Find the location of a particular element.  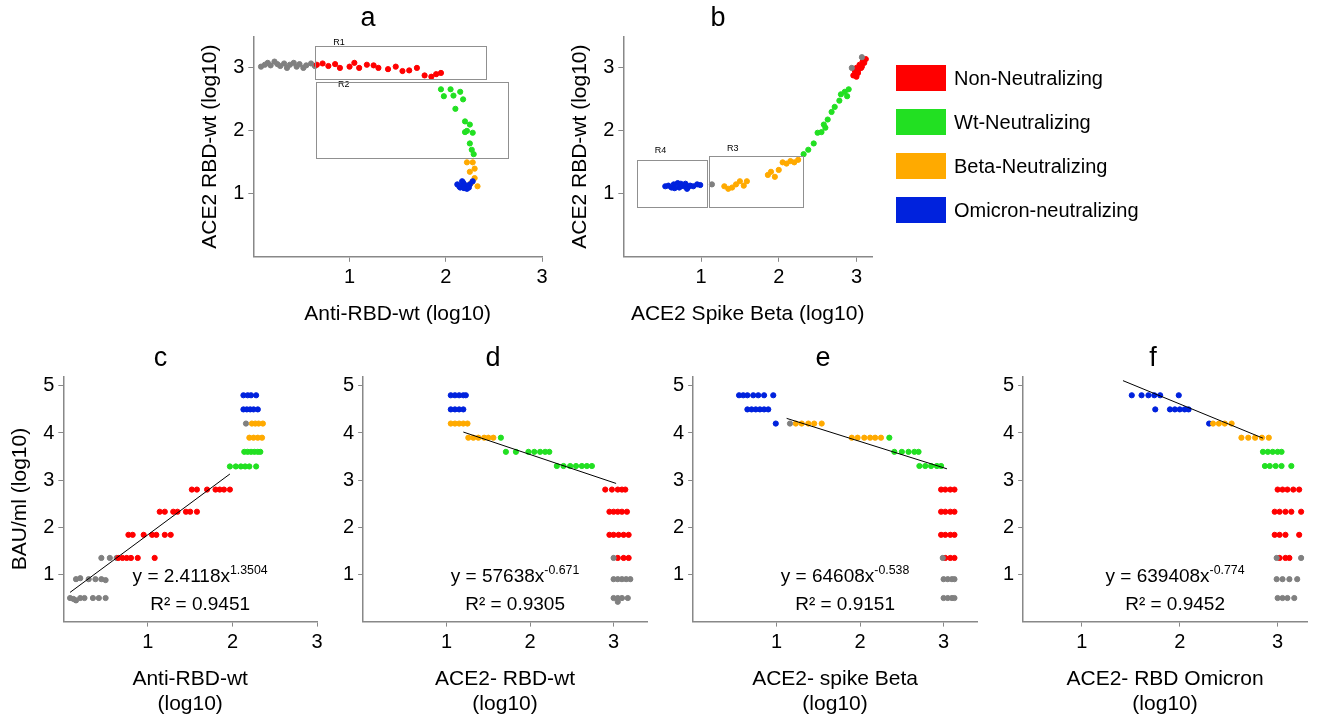

chart-title: f is located at coordinates (1153, 356).